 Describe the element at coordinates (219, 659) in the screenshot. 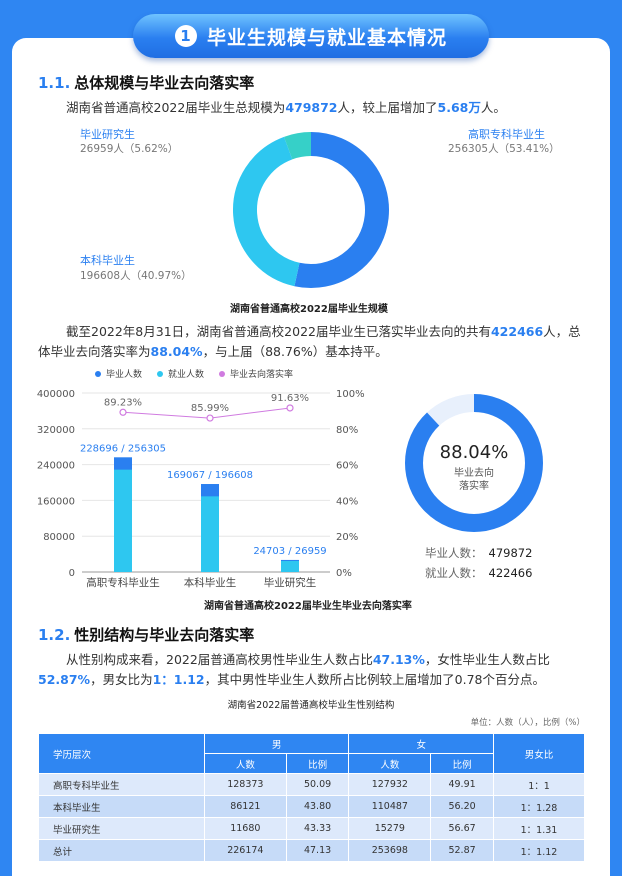

I see `text: 从性别构成来看，2022届普通高校男性毕业生人数占比` at that location.